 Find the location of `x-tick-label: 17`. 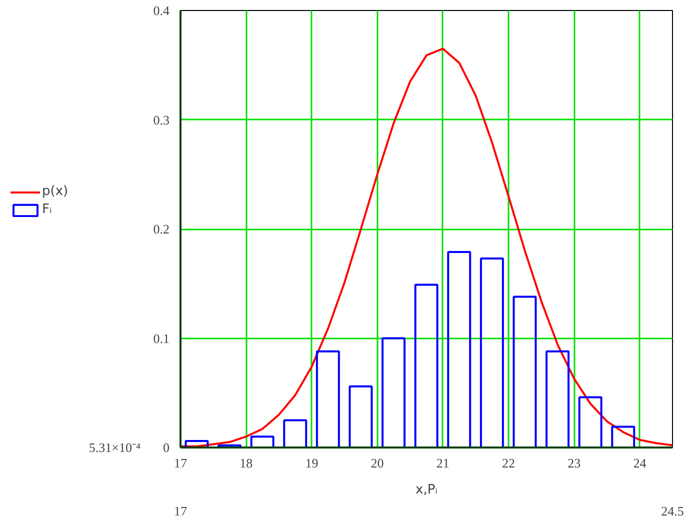

x-tick-label: 17 is located at coordinates (181, 463).